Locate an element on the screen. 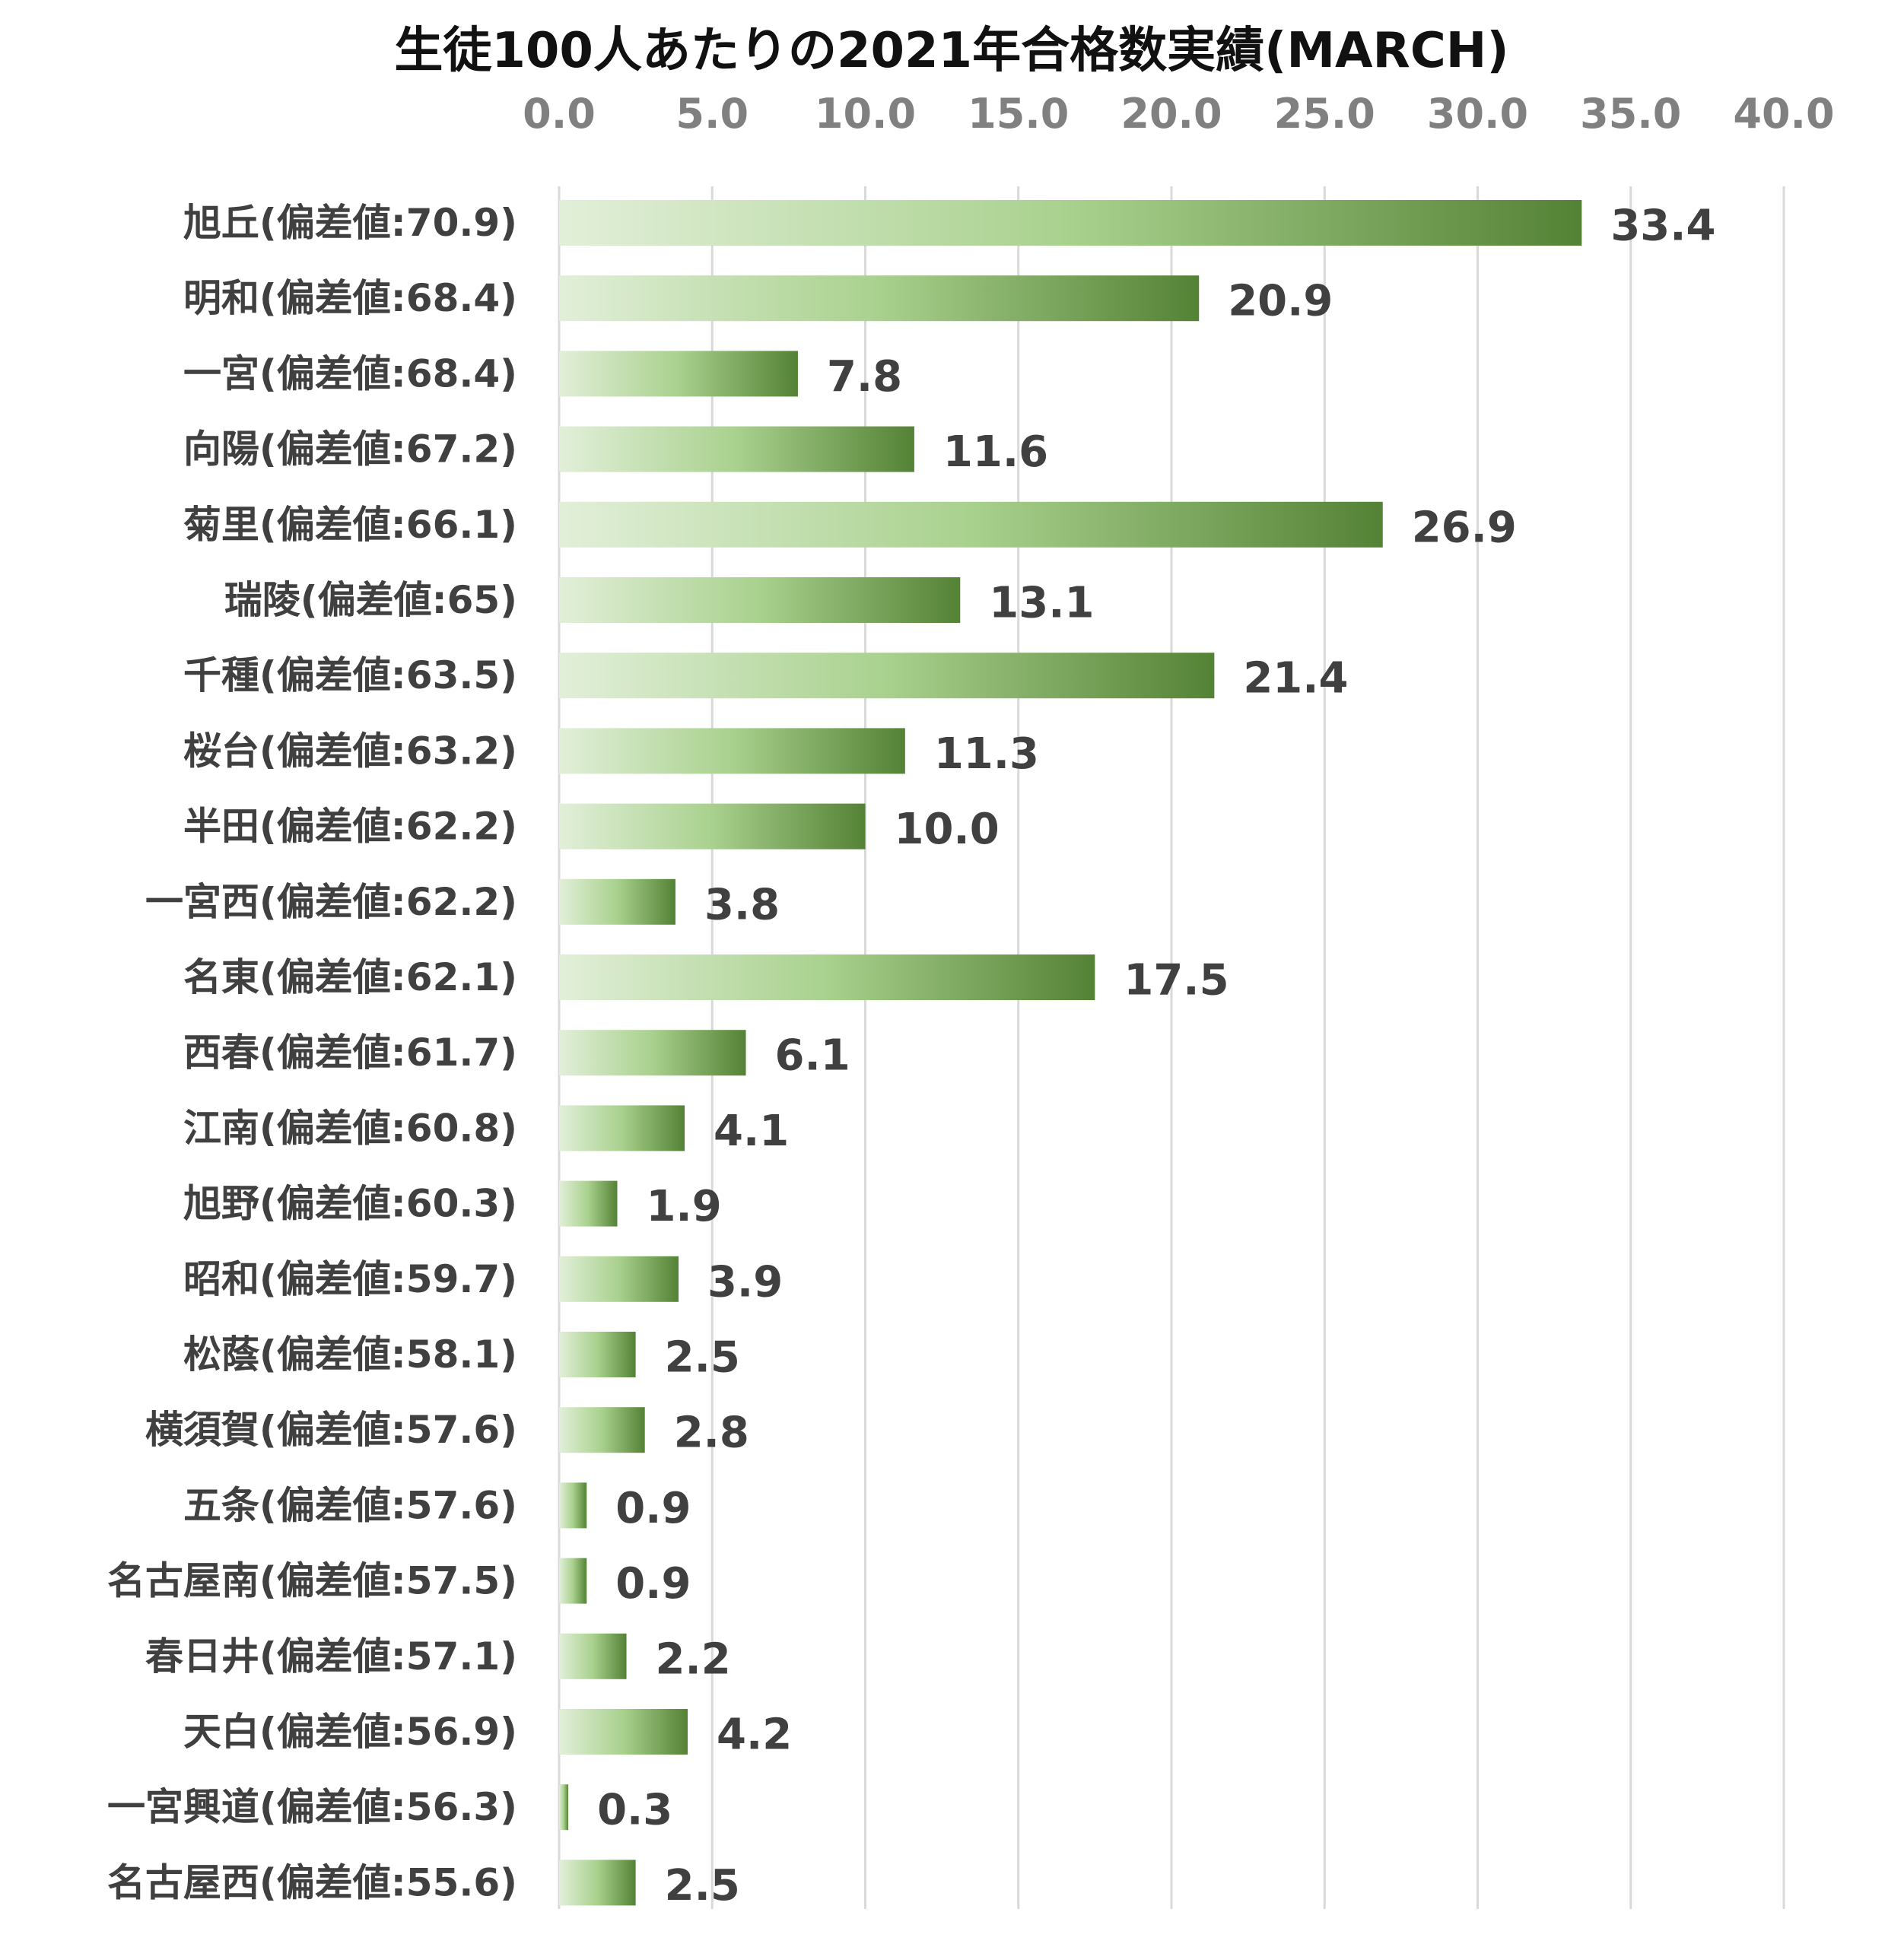  category-label: 松蔭(偏差値:58.1) is located at coordinates (350, 1354).